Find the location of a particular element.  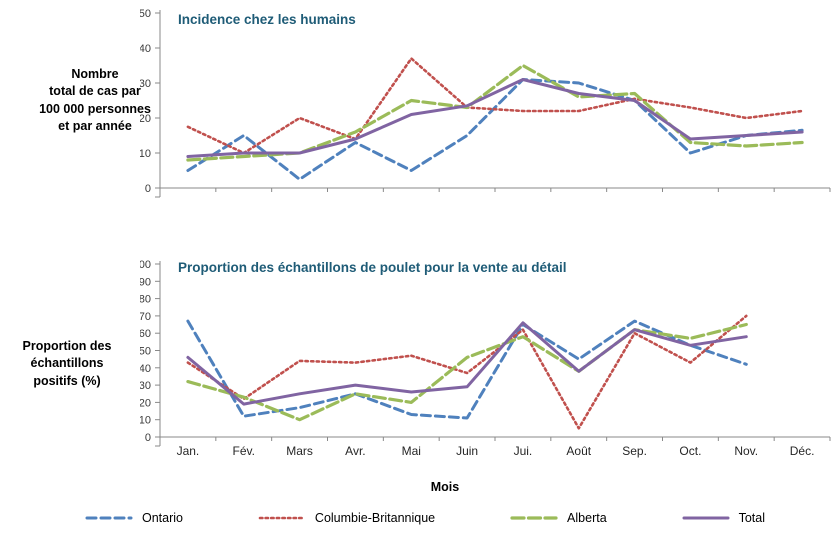

y-tick-label: 70 is located at coordinates (145, 317).